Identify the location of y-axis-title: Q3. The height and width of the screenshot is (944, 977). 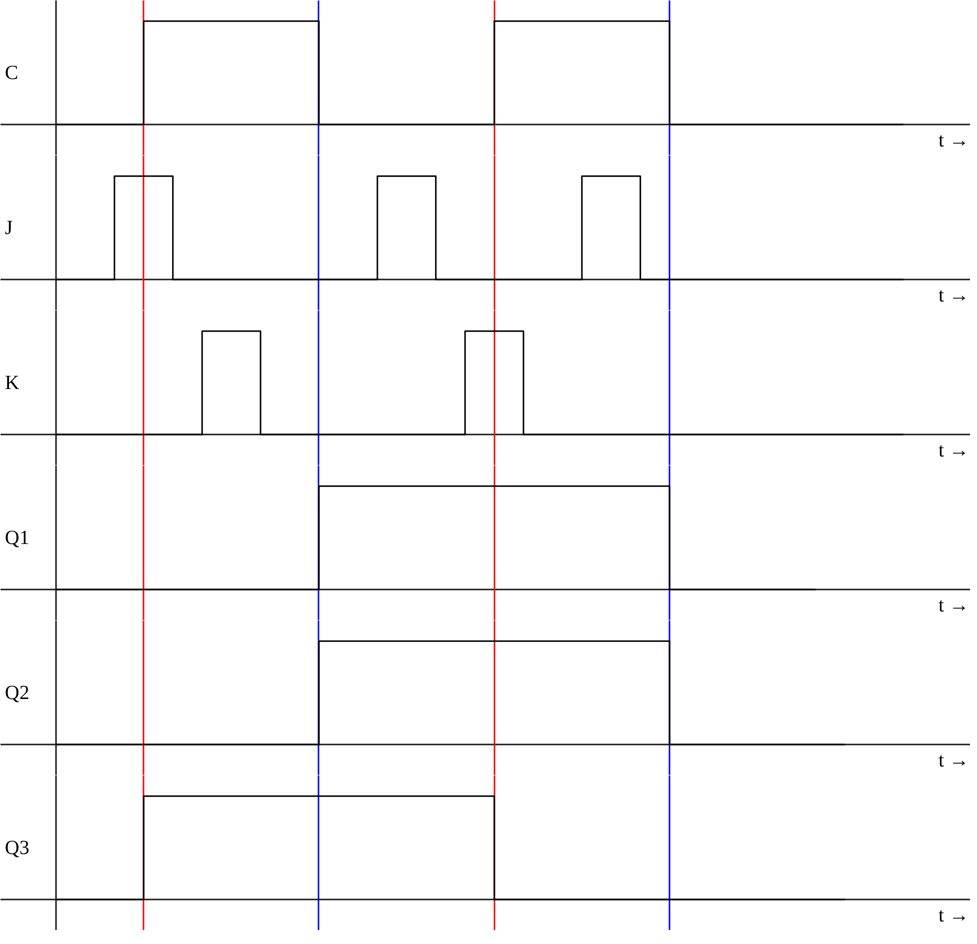
(17, 847).